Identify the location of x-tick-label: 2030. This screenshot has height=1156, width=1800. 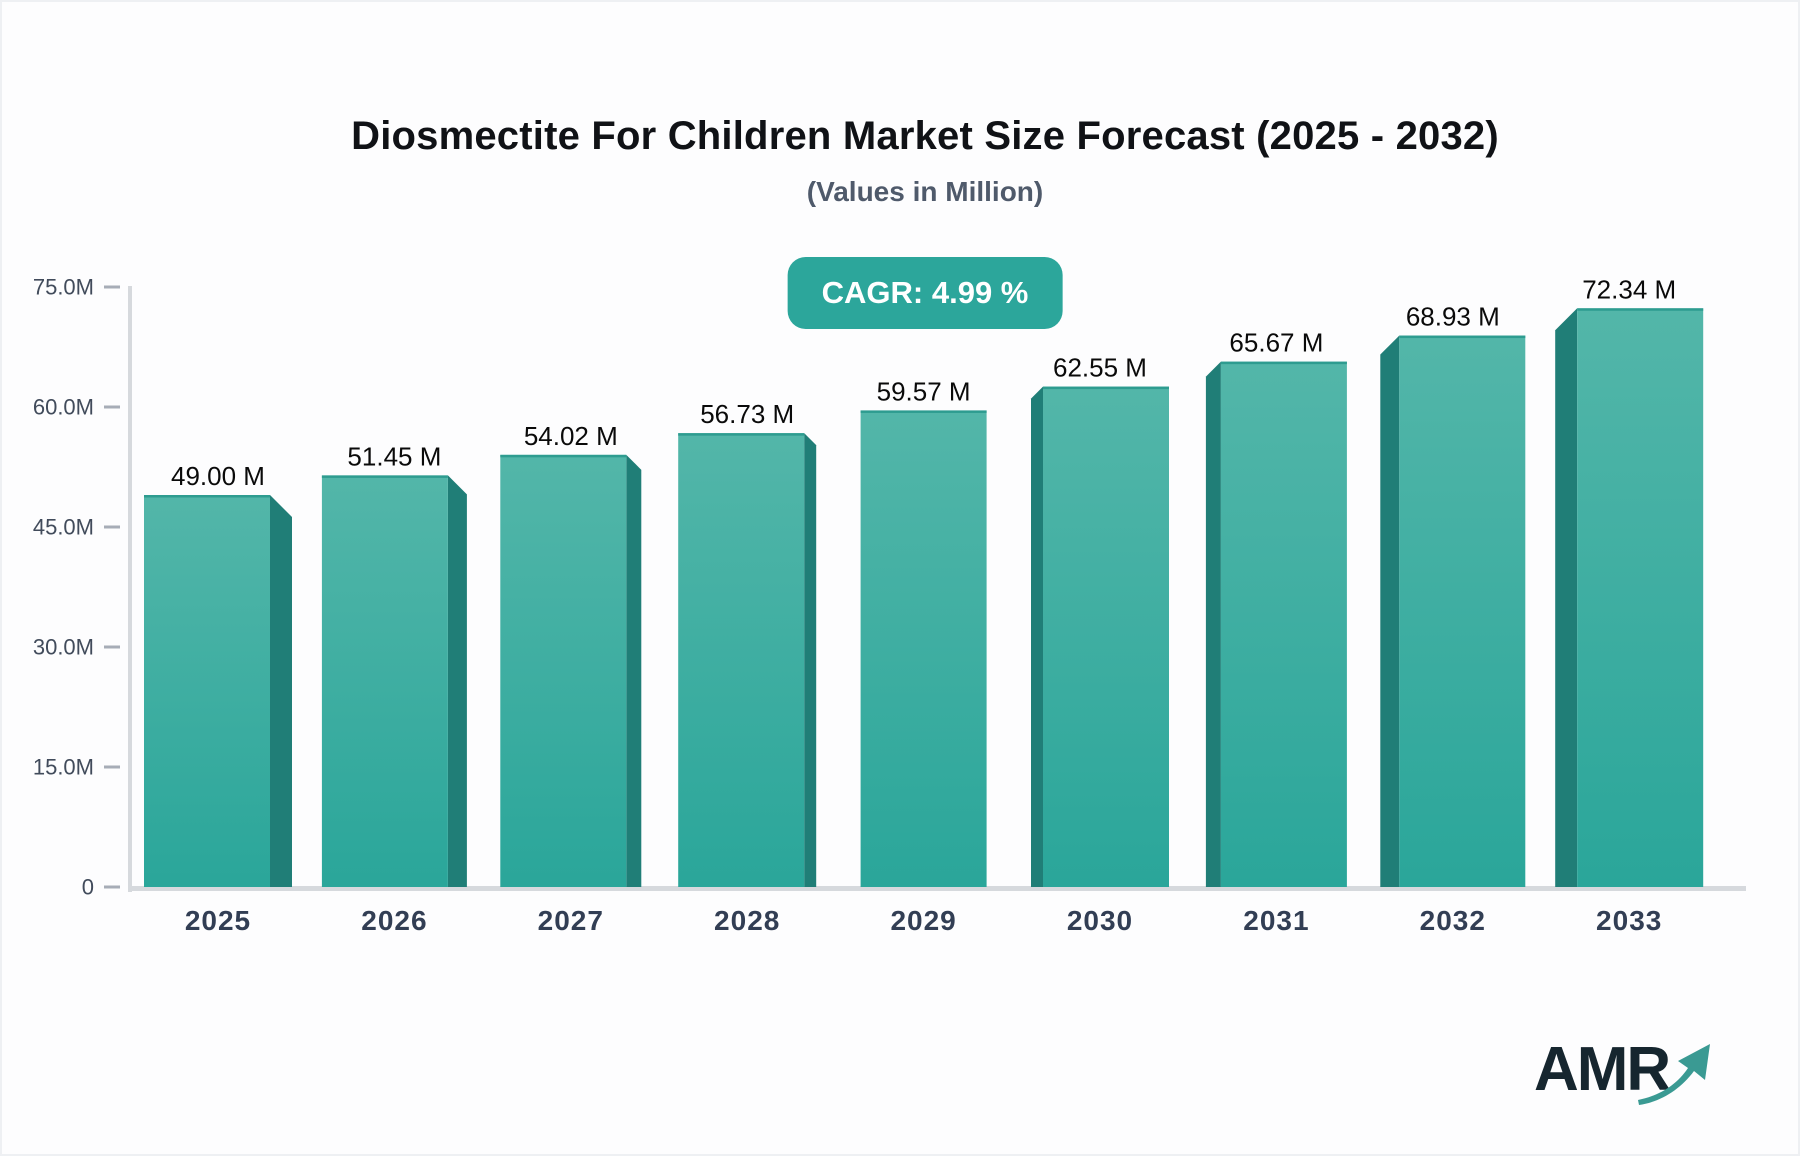
(1100, 920).